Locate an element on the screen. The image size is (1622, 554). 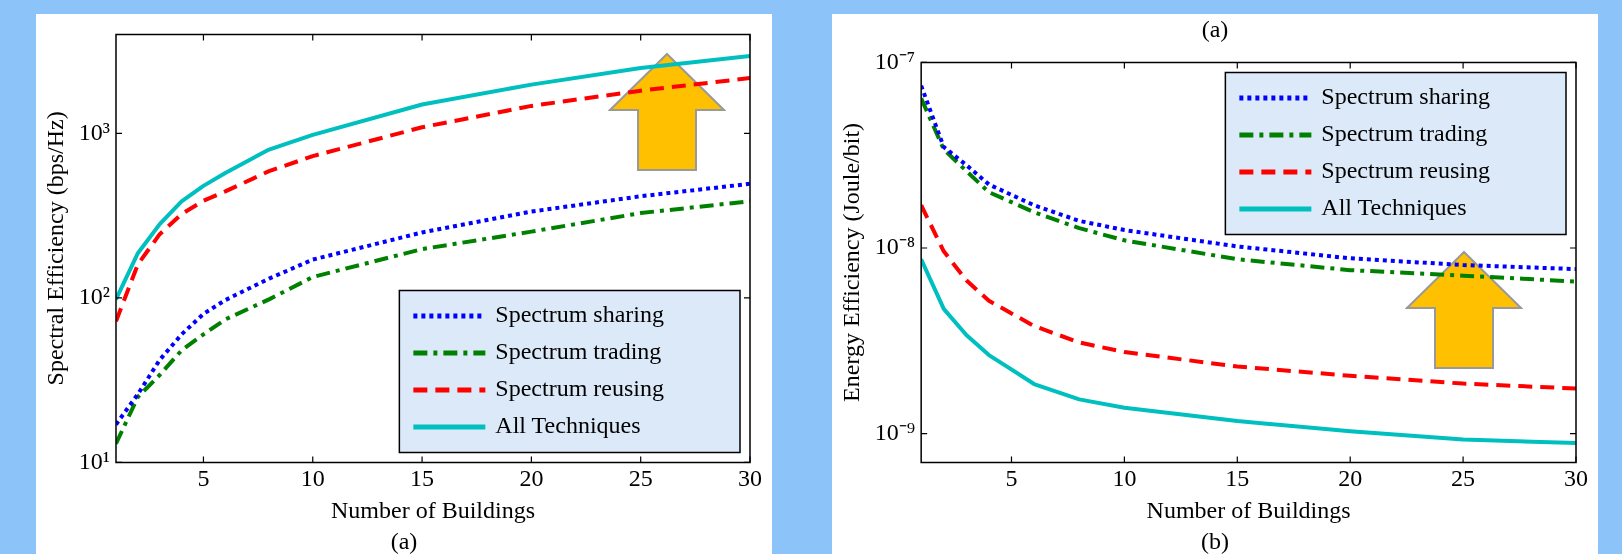
y-tick-label: 10⁻⁷ is located at coordinates (895, 60).